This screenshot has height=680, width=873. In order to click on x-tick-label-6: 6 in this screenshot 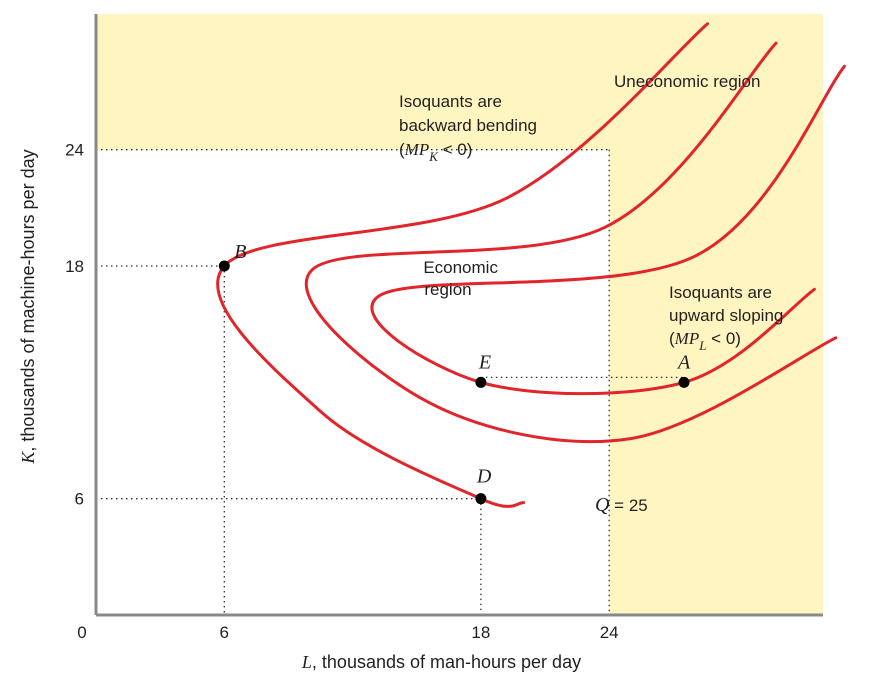, I will do `click(224, 632)`.